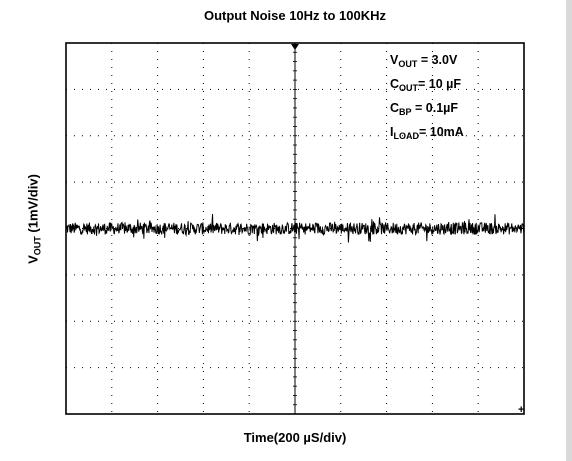 The height and width of the screenshot is (461, 572). I want to click on edge-strip, so click(569, 230).